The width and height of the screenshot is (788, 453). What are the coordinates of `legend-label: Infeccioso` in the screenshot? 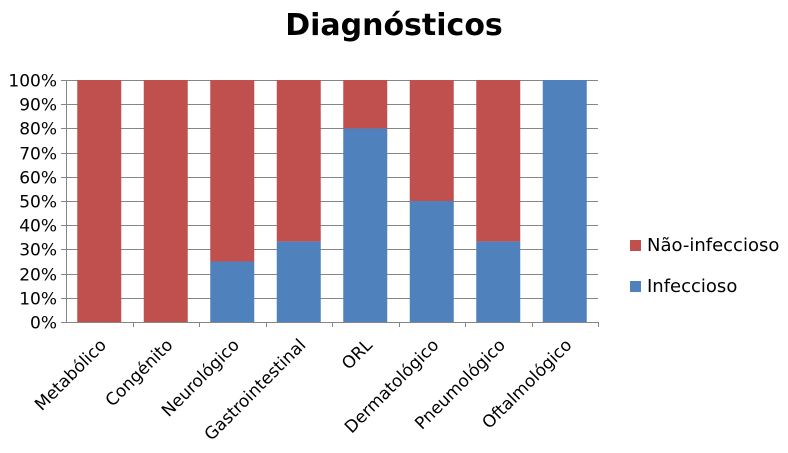 It's located at (692, 286).